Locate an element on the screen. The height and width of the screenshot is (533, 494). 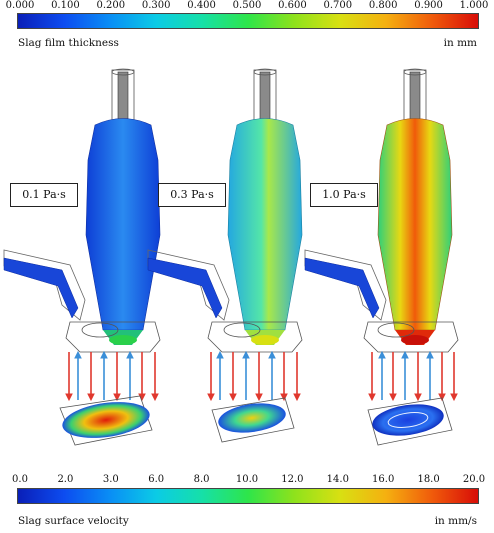
thickness-colorbar-unit: in mm is located at coordinates (460, 43).